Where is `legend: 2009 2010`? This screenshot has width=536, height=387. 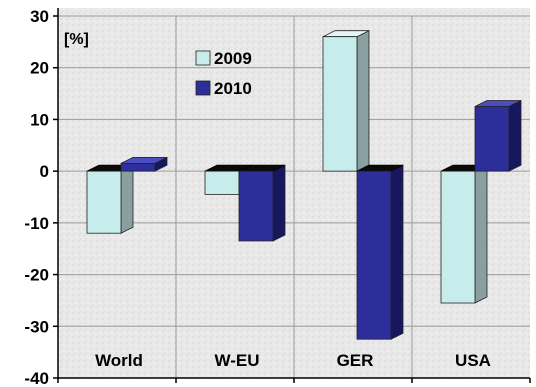 legend: 2009 2010 is located at coordinates (223, 73).